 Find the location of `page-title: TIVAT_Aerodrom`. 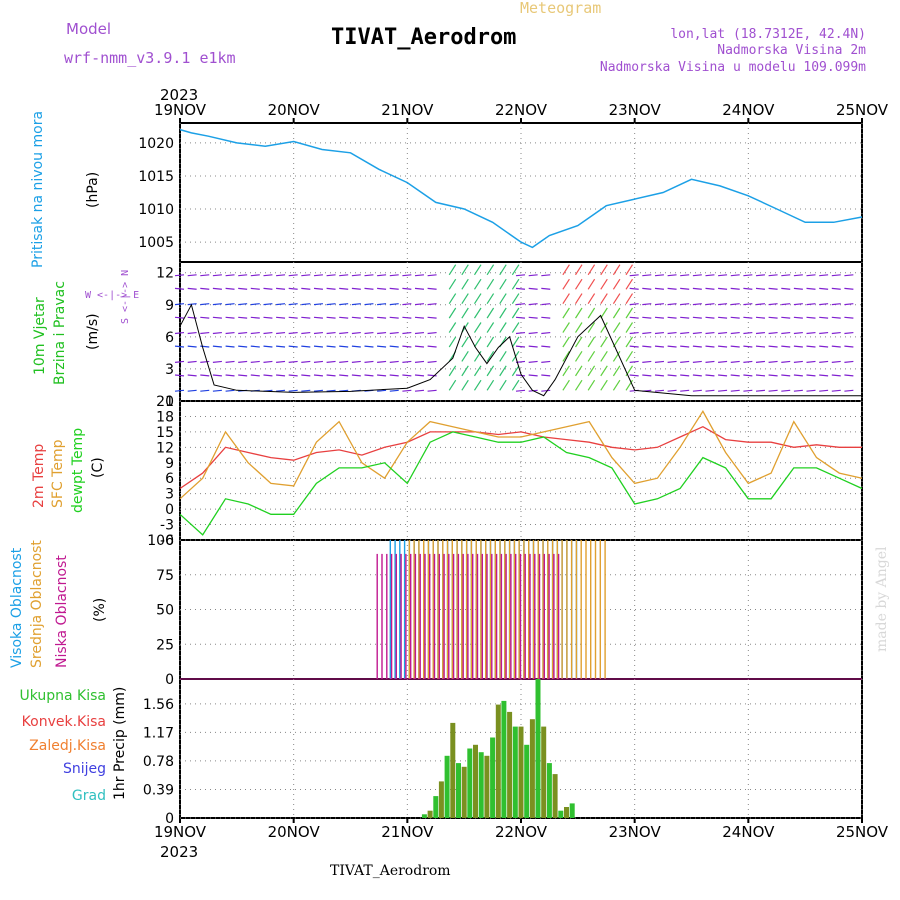

page-title: TIVAT_Aerodrom is located at coordinates (423, 37).